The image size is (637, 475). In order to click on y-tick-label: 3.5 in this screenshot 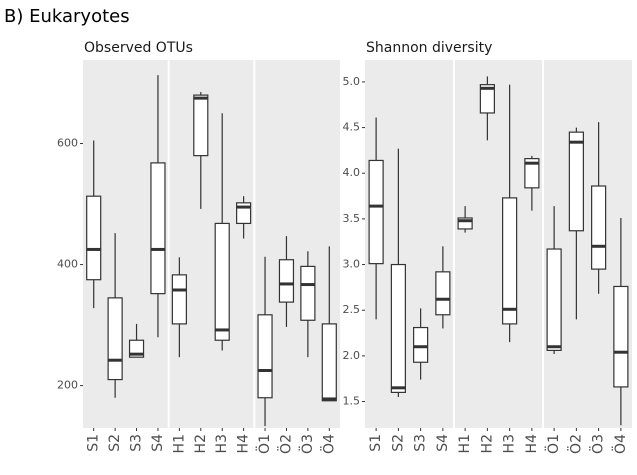, I will do `click(352, 218)`.